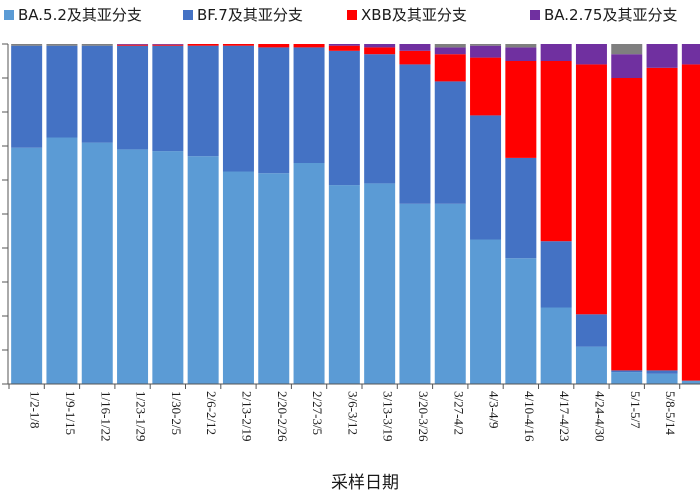  What do you see at coordinates (70, 413) in the screenshot?
I see `x-tick-label: 1/9-1/15` at bounding box center [70, 413].